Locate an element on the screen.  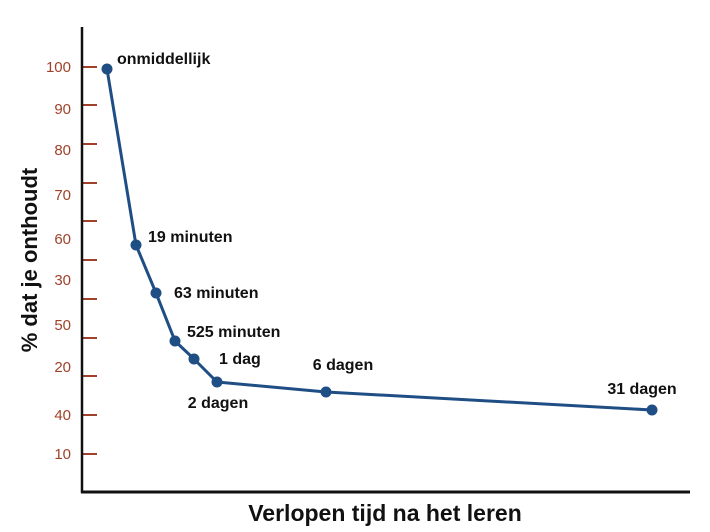
y-tick-label: 40 is located at coordinates (62, 415).